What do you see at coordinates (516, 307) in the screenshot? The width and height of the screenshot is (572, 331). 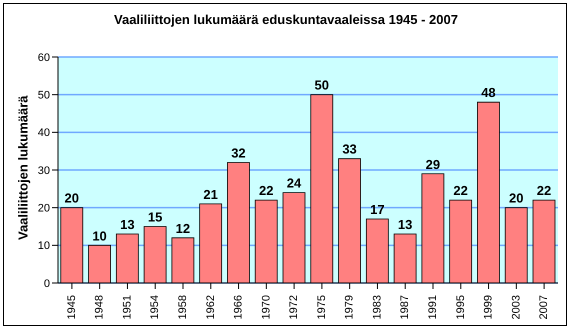 I see `x-tick-label: 2003` at bounding box center [516, 307].